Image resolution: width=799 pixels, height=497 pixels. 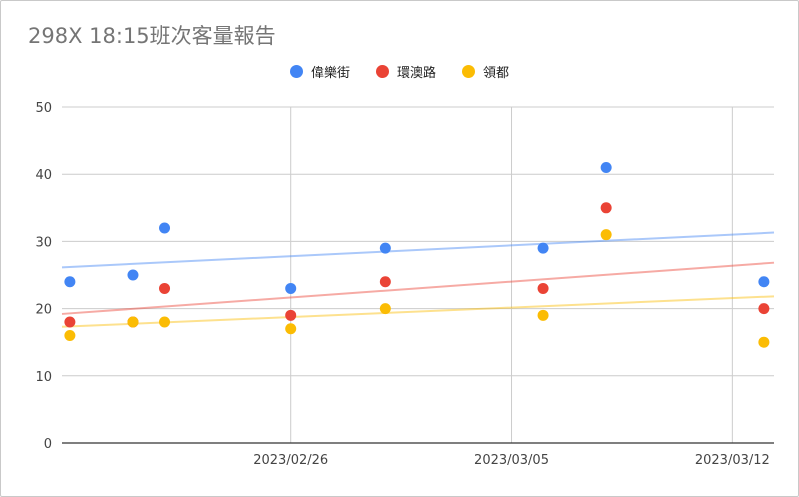 What do you see at coordinates (43, 377) in the screenshot?
I see `y-tick-label: 10` at bounding box center [43, 377].